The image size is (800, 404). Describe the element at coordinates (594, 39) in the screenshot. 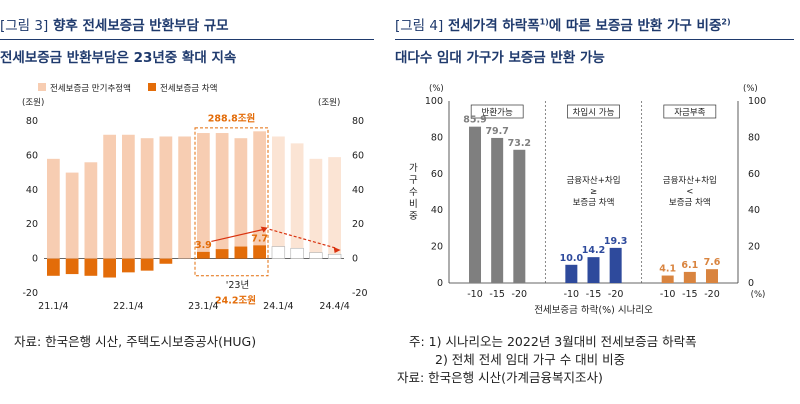

I see `right-divider` at that location.